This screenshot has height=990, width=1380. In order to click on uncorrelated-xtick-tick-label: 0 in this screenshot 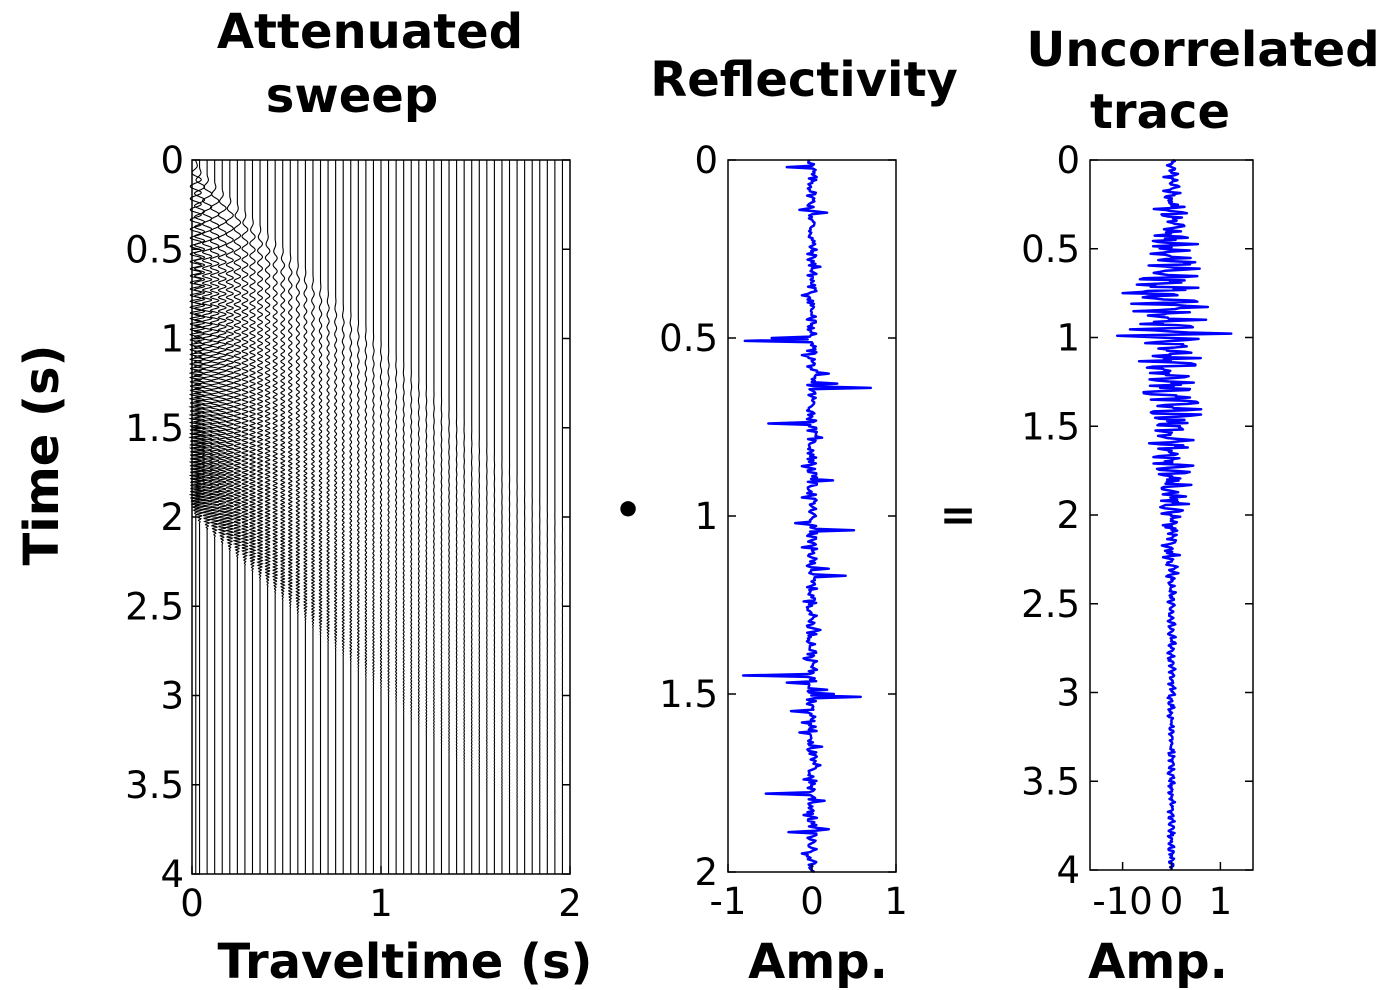, I will do `click(1172, 901)`.